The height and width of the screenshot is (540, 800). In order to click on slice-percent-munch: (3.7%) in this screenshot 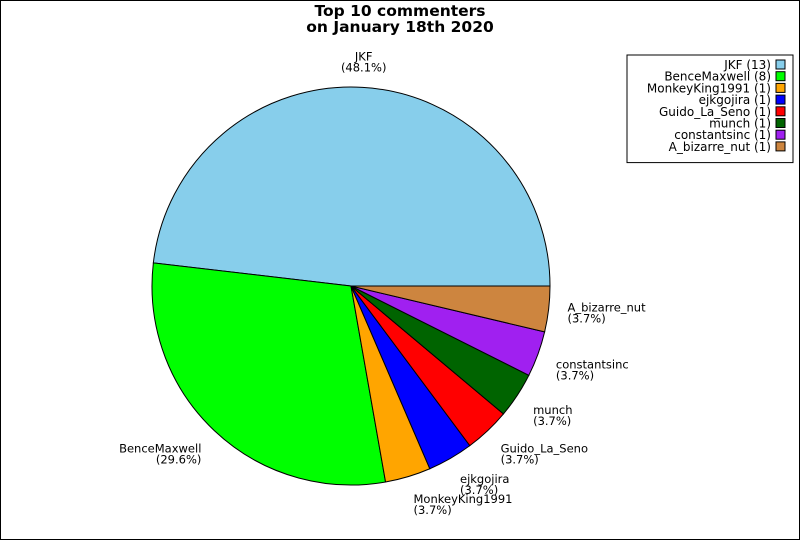, I will do `click(552, 421)`.